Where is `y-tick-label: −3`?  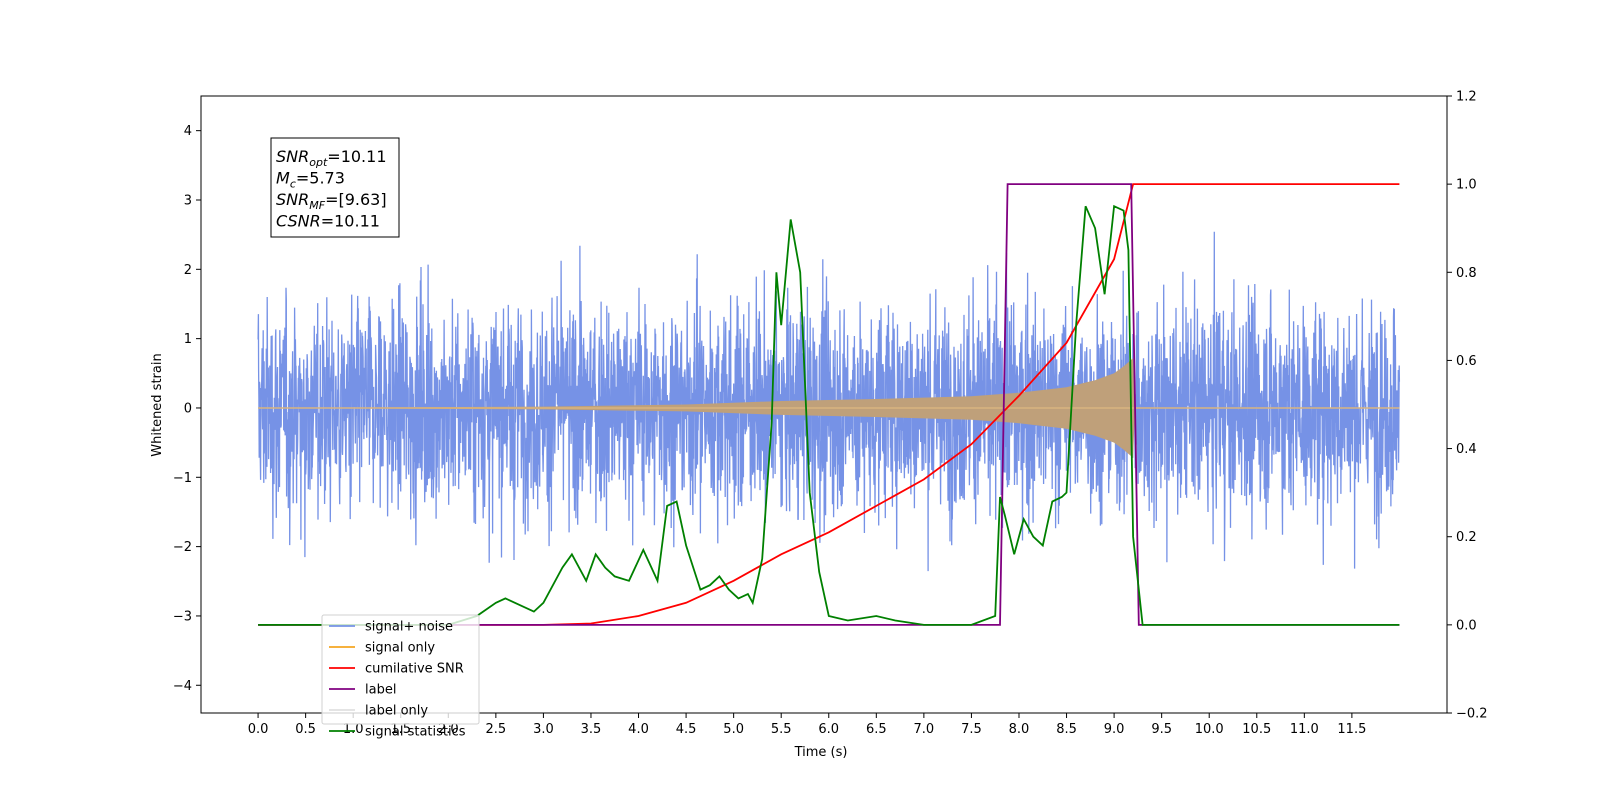 y-tick-label: −3 is located at coordinates (182, 616).